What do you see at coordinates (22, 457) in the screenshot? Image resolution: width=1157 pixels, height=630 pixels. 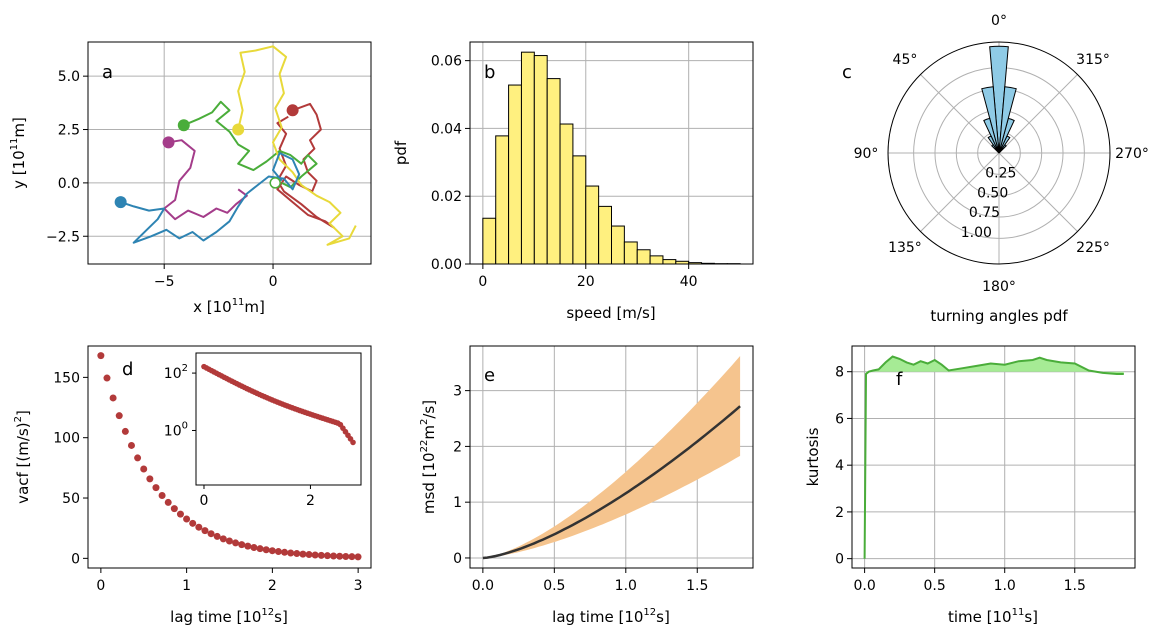 I see `panel-d-ylabel: vacf [(m/s)2]` at bounding box center [22, 457].